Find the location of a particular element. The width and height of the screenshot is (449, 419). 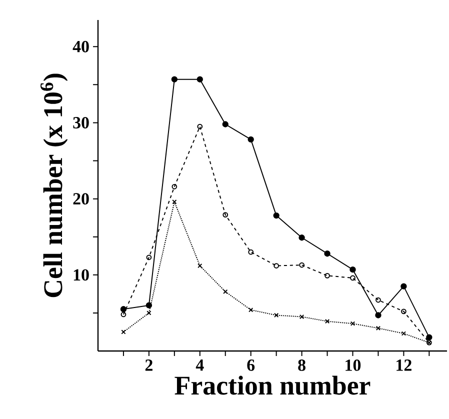

x-tick-label: 4 is located at coordinates (200, 365).